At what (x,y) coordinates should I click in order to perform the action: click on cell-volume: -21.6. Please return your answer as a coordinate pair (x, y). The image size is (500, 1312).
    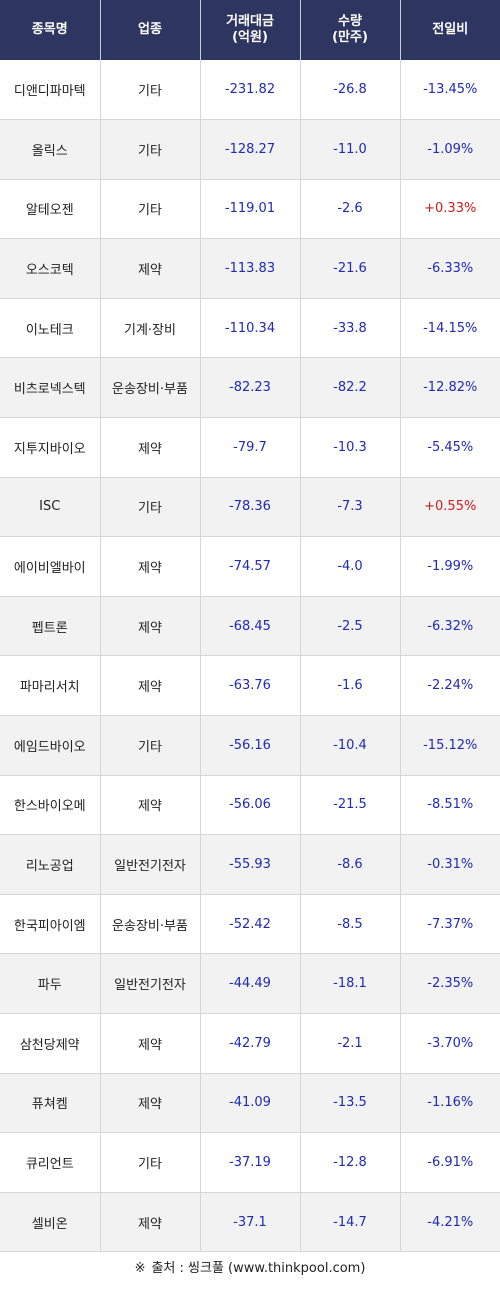
    Looking at the image, I should click on (350, 268).